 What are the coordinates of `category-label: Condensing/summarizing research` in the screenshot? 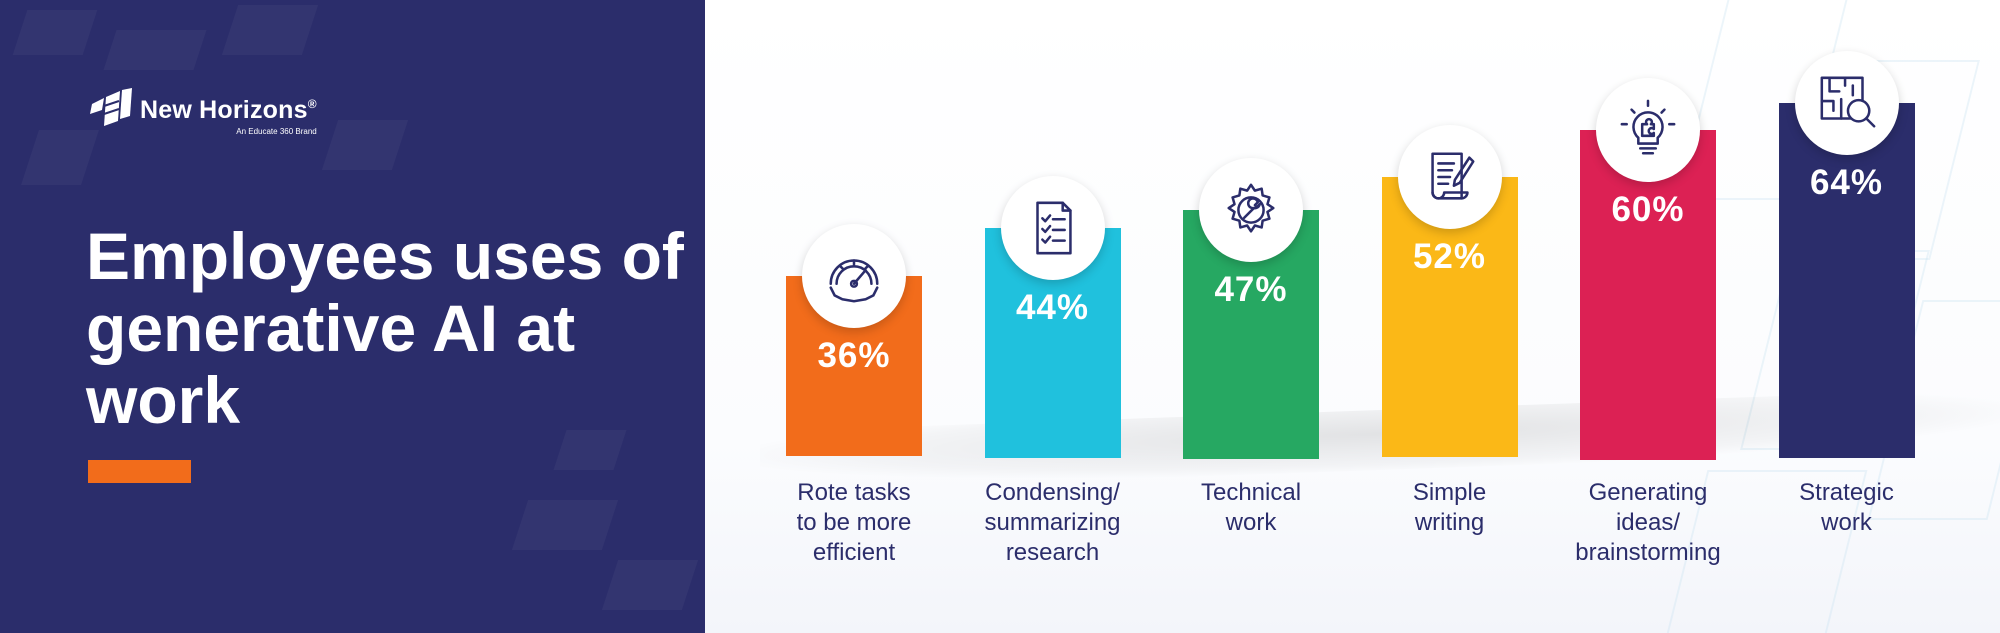 It's located at (1053, 523).